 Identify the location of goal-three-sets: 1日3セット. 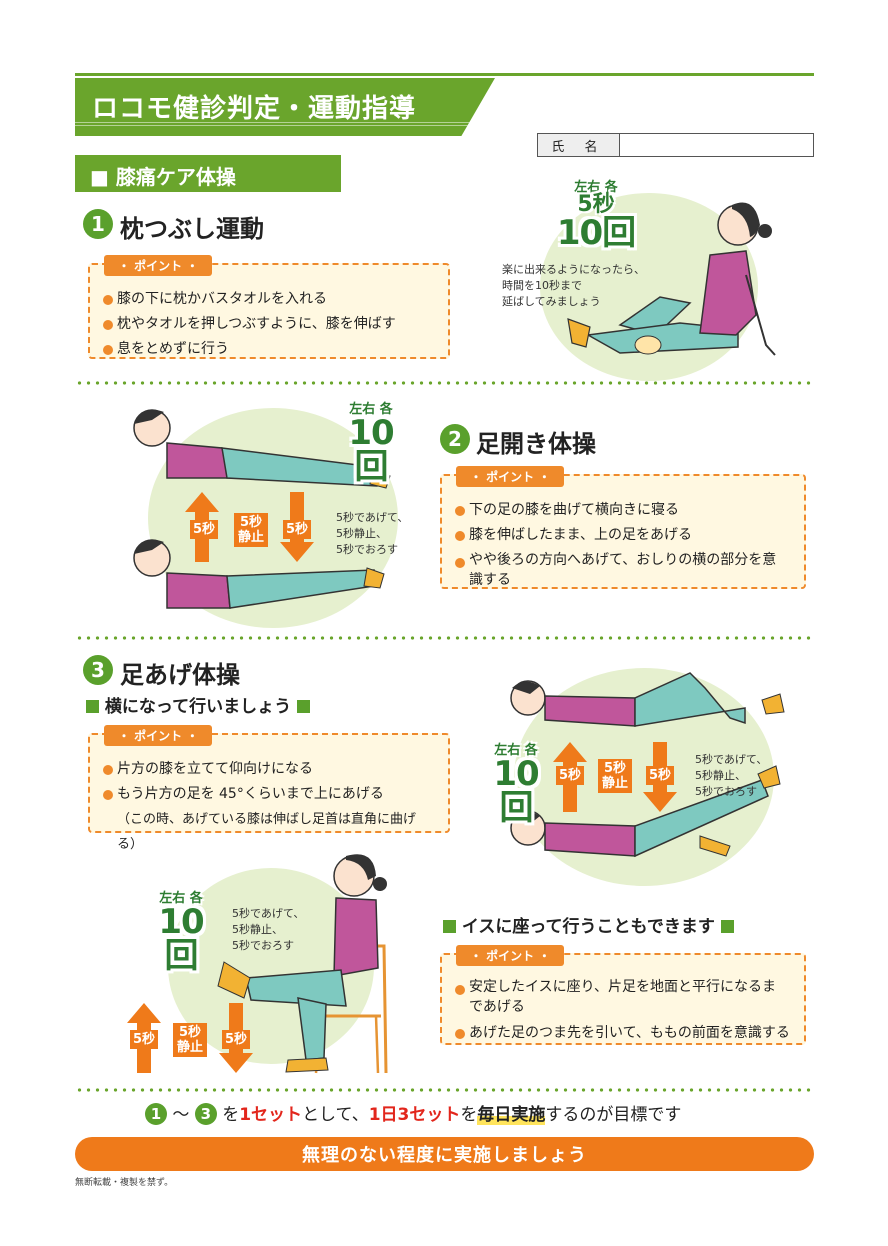
(414, 1115).